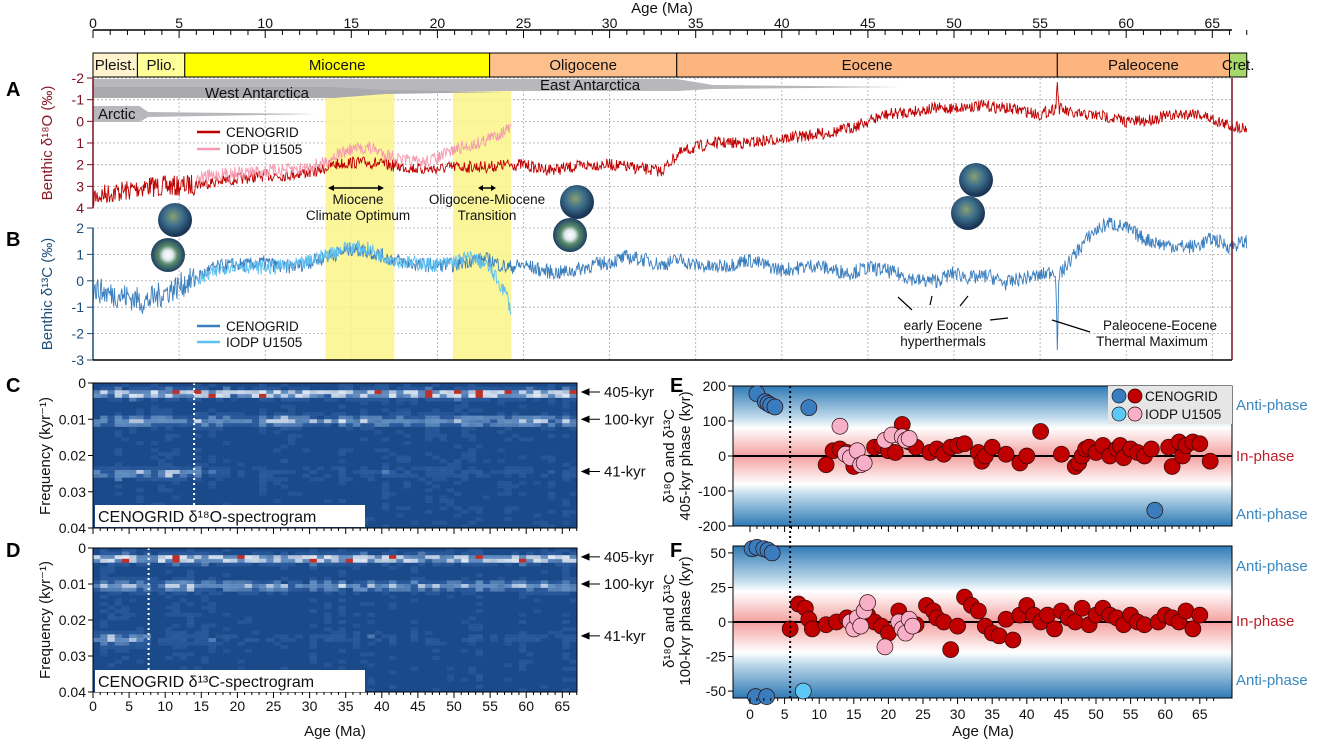 Image resolution: width=1321 pixels, height=744 pixels. What do you see at coordinates (668, 26) in the screenshot?
I see `top-age-axis: 0 5 10 15 20 25 30 35 40 45 50 55 60 65` at bounding box center [668, 26].